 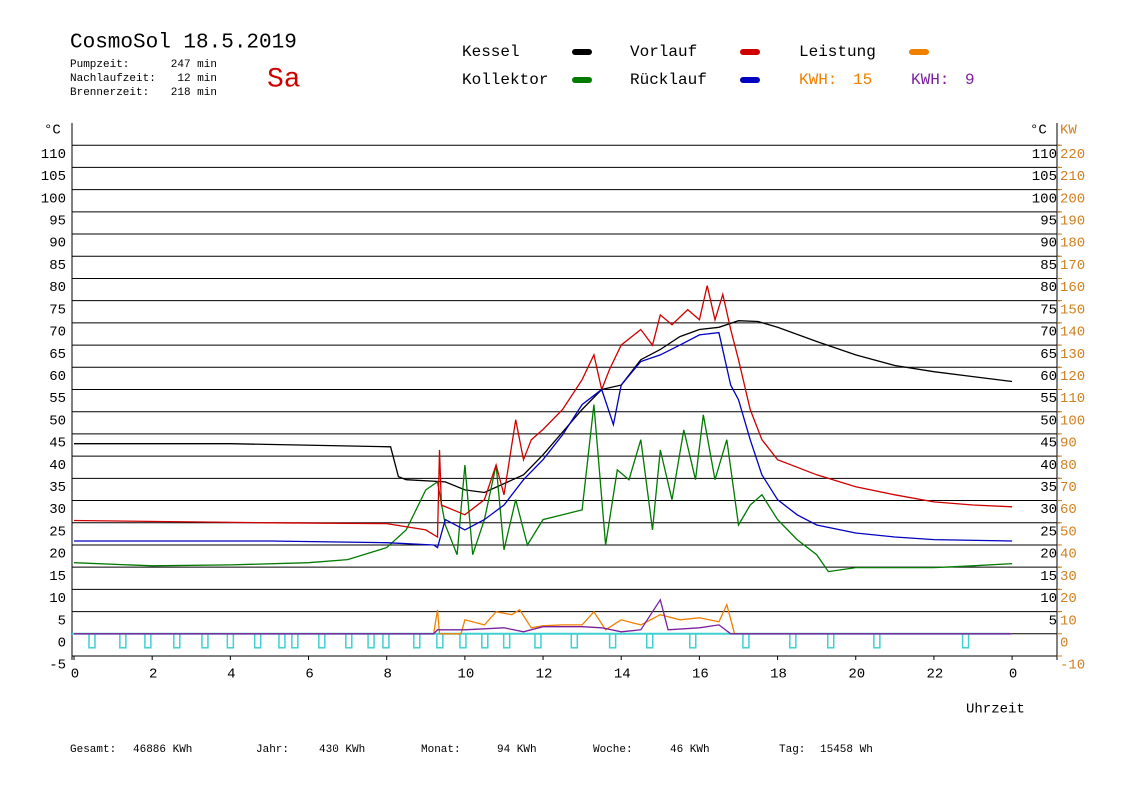 I want to click on y2-tick-label: 40, so click(x=1068, y=555).